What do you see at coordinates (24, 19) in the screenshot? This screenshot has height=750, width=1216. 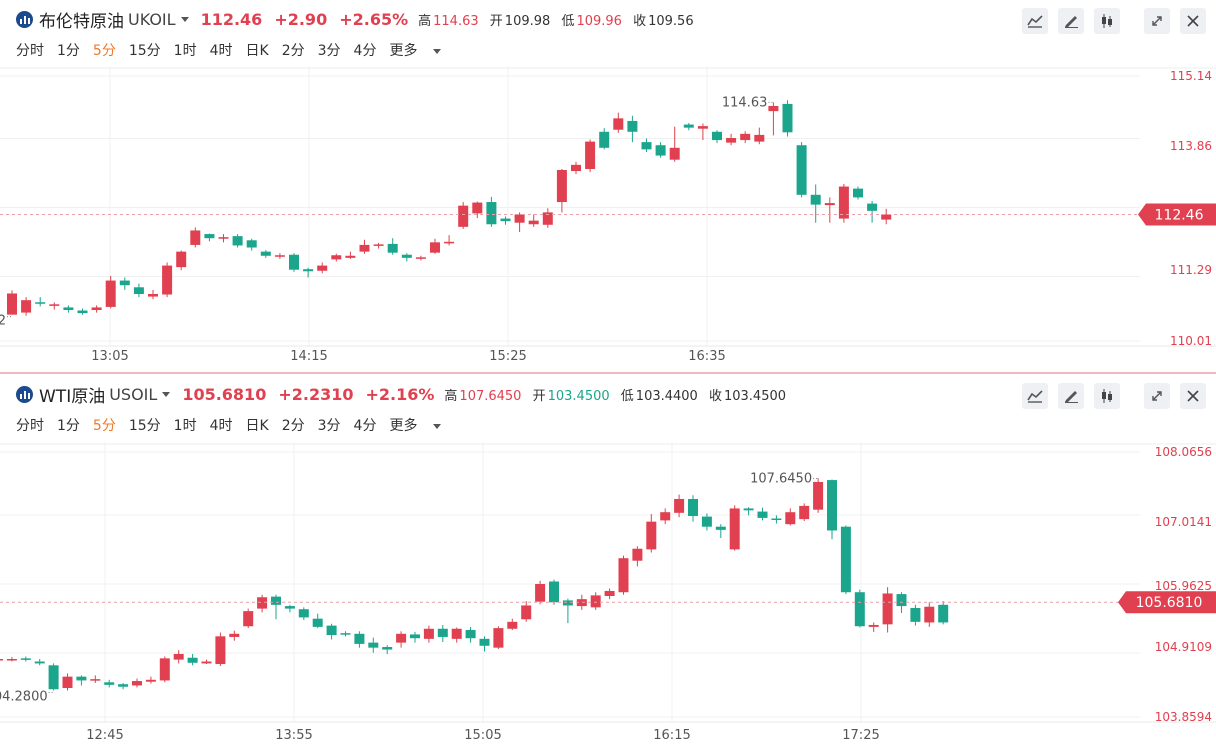 I see `chart-logo-icon` at bounding box center [24, 19].